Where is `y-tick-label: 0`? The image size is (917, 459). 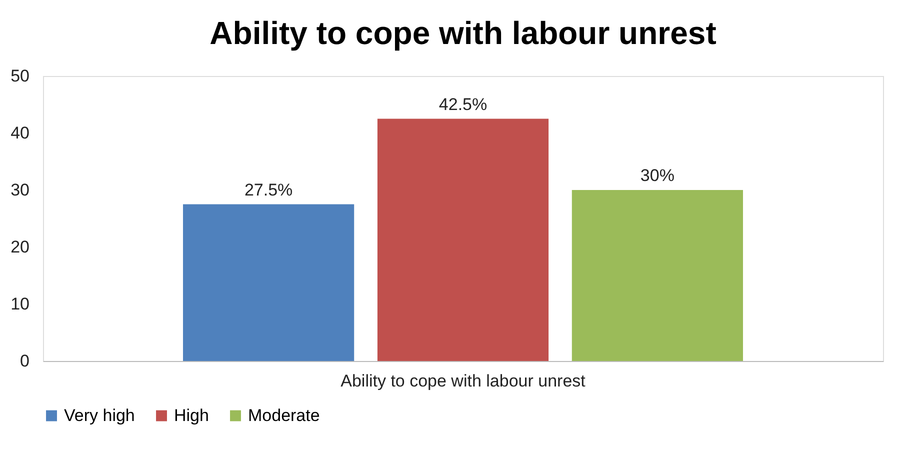 y-tick-label: 0 is located at coordinates (25, 361).